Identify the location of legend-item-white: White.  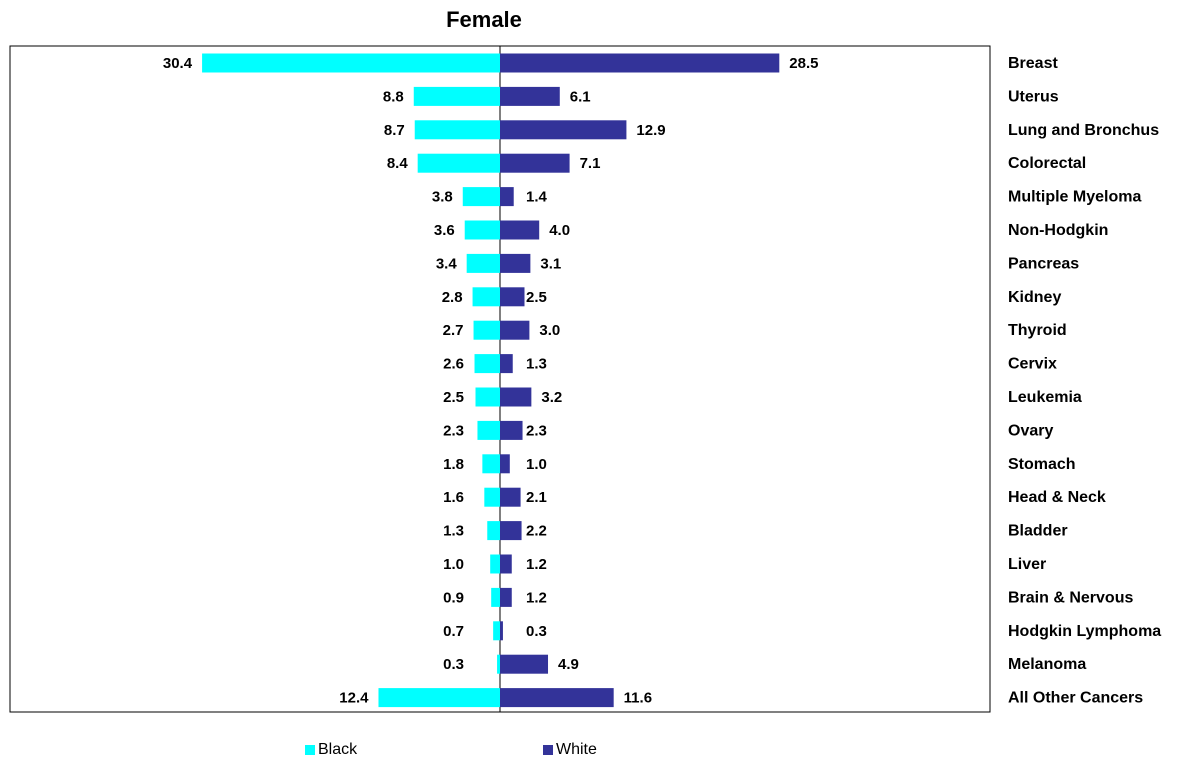
(570, 750).